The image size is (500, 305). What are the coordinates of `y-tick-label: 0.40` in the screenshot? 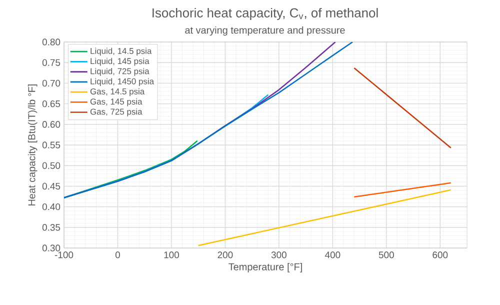 It's located at (51, 206).